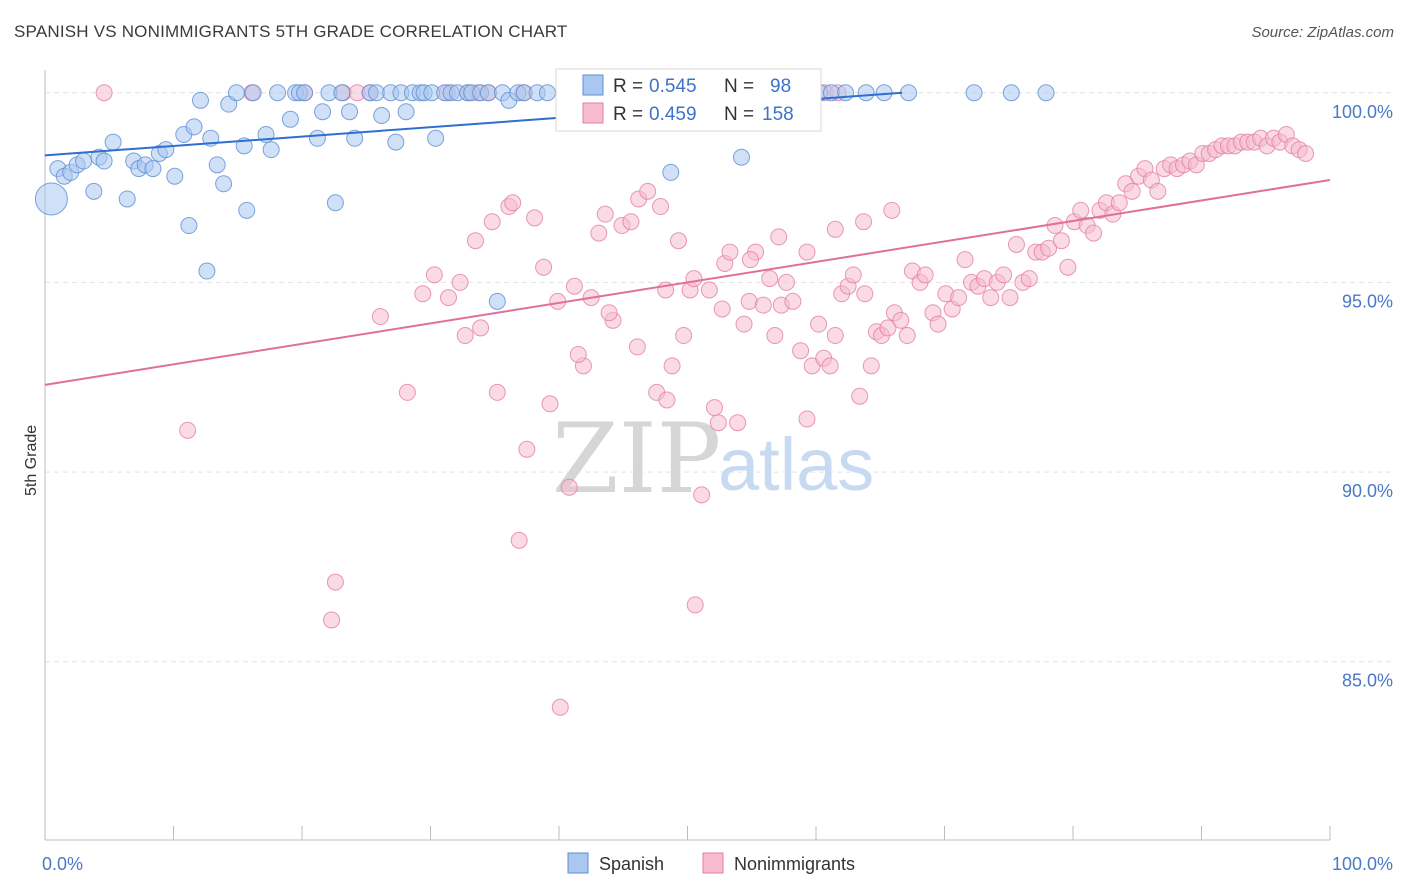 The height and width of the screenshot is (892, 1406). What do you see at coordinates (796, 464) in the screenshot?
I see `watermark-atlas: atlas` at bounding box center [796, 464].